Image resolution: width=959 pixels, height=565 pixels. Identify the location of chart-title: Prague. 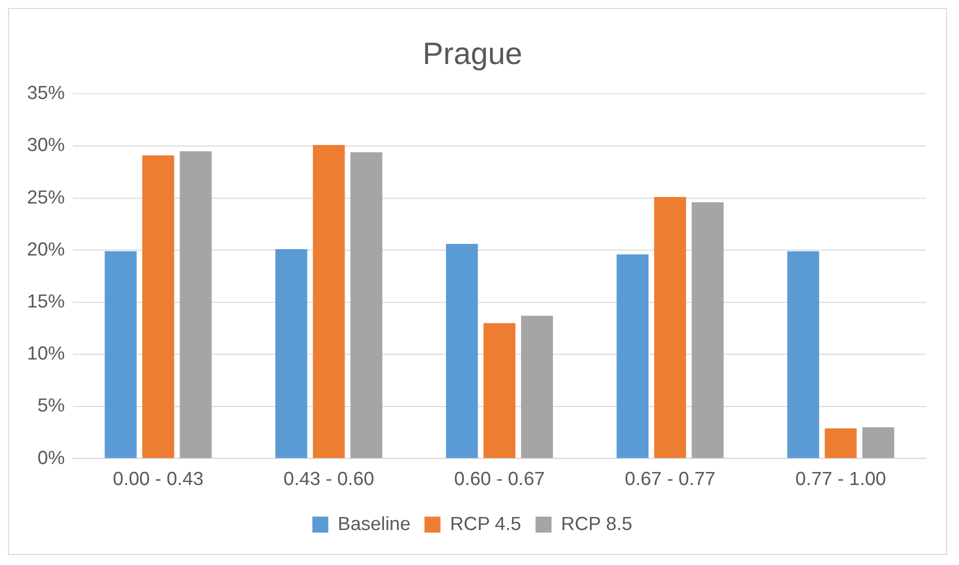
(472, 53).